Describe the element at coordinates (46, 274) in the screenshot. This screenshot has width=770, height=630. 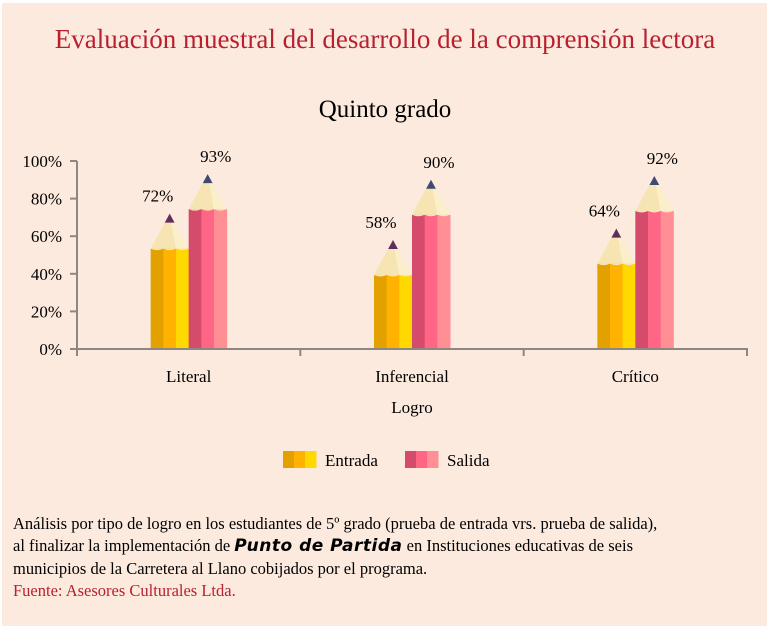
I see `y-tick-label: 40%` at that location.